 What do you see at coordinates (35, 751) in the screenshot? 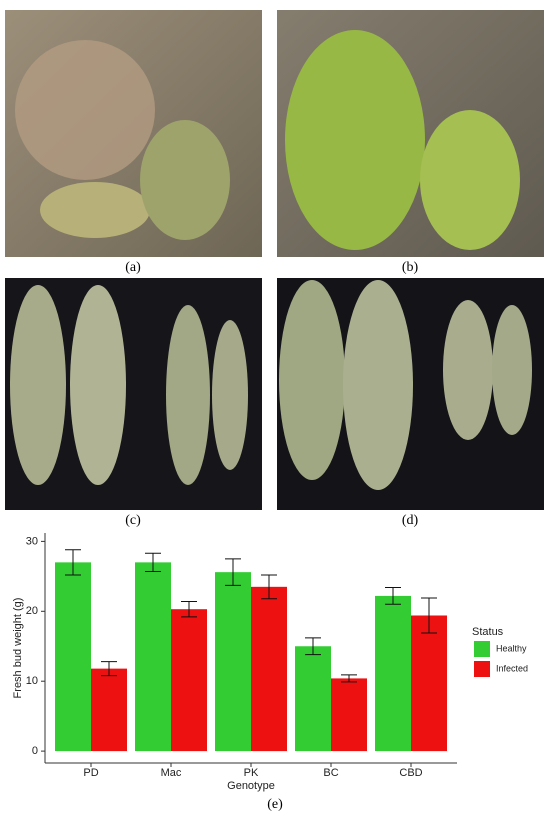
I see `y-tick-label: 0` at bounding box center [35, 751].